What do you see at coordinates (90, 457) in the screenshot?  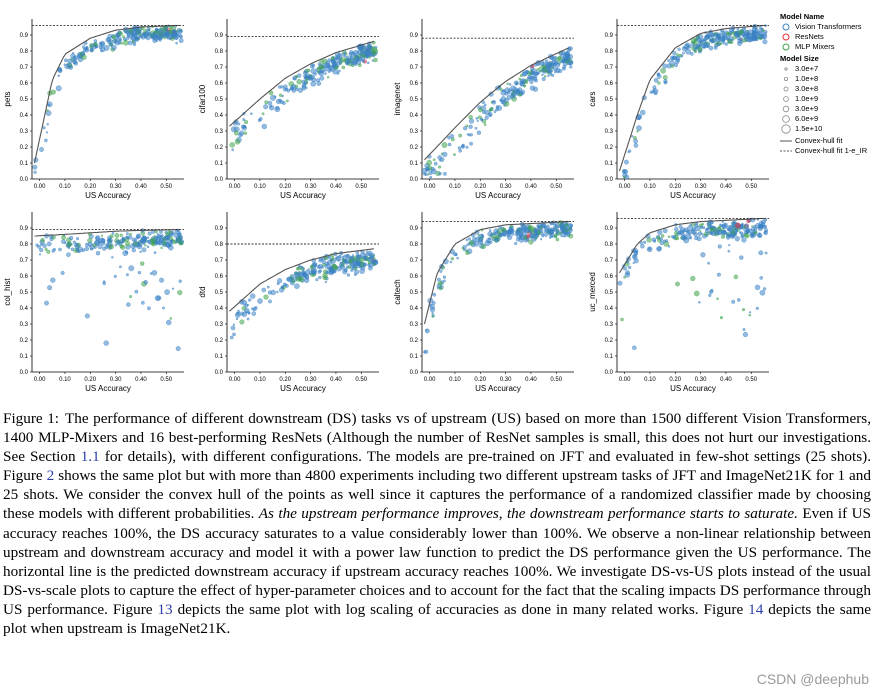 I see `caption-ref-section: 1.1` at bounding box center [90, 457].